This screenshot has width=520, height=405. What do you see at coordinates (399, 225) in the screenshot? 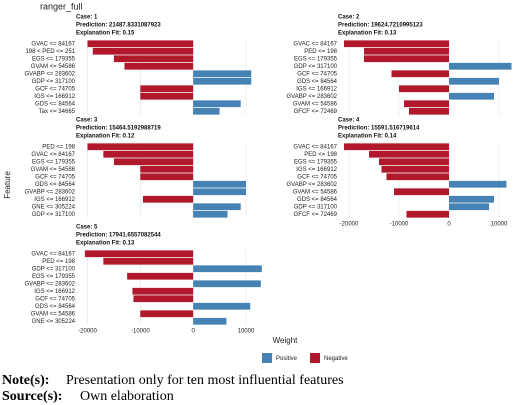
I see `x-tick-label: -10000` at bounding box center [399, 225].